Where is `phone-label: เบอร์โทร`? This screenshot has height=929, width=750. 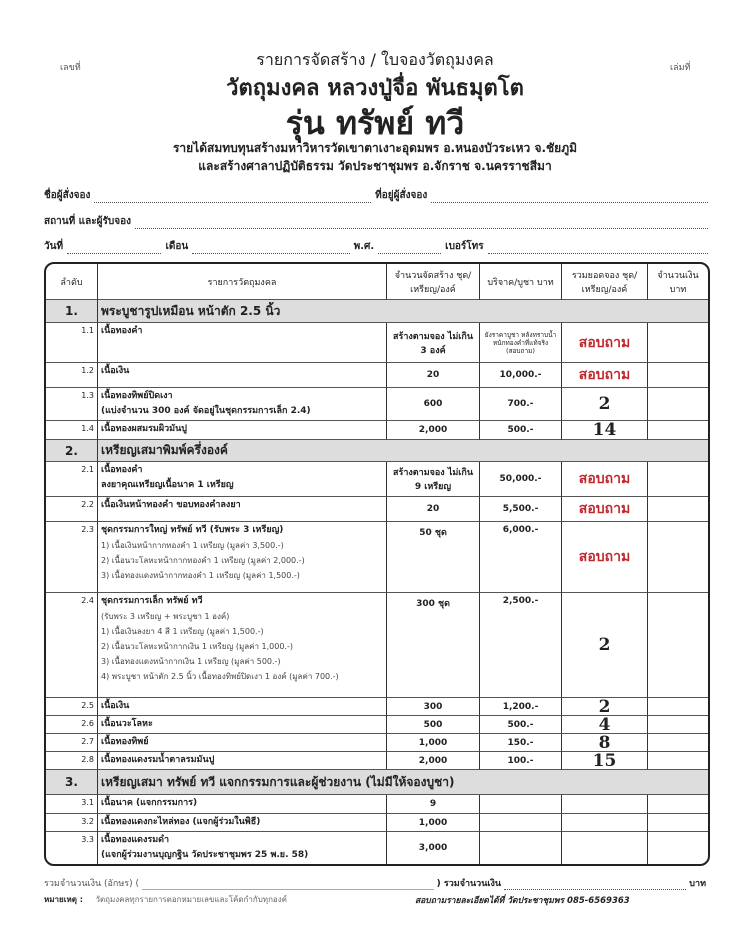 phone-label: เบอร์โทร is located at coordinates (464, 246).